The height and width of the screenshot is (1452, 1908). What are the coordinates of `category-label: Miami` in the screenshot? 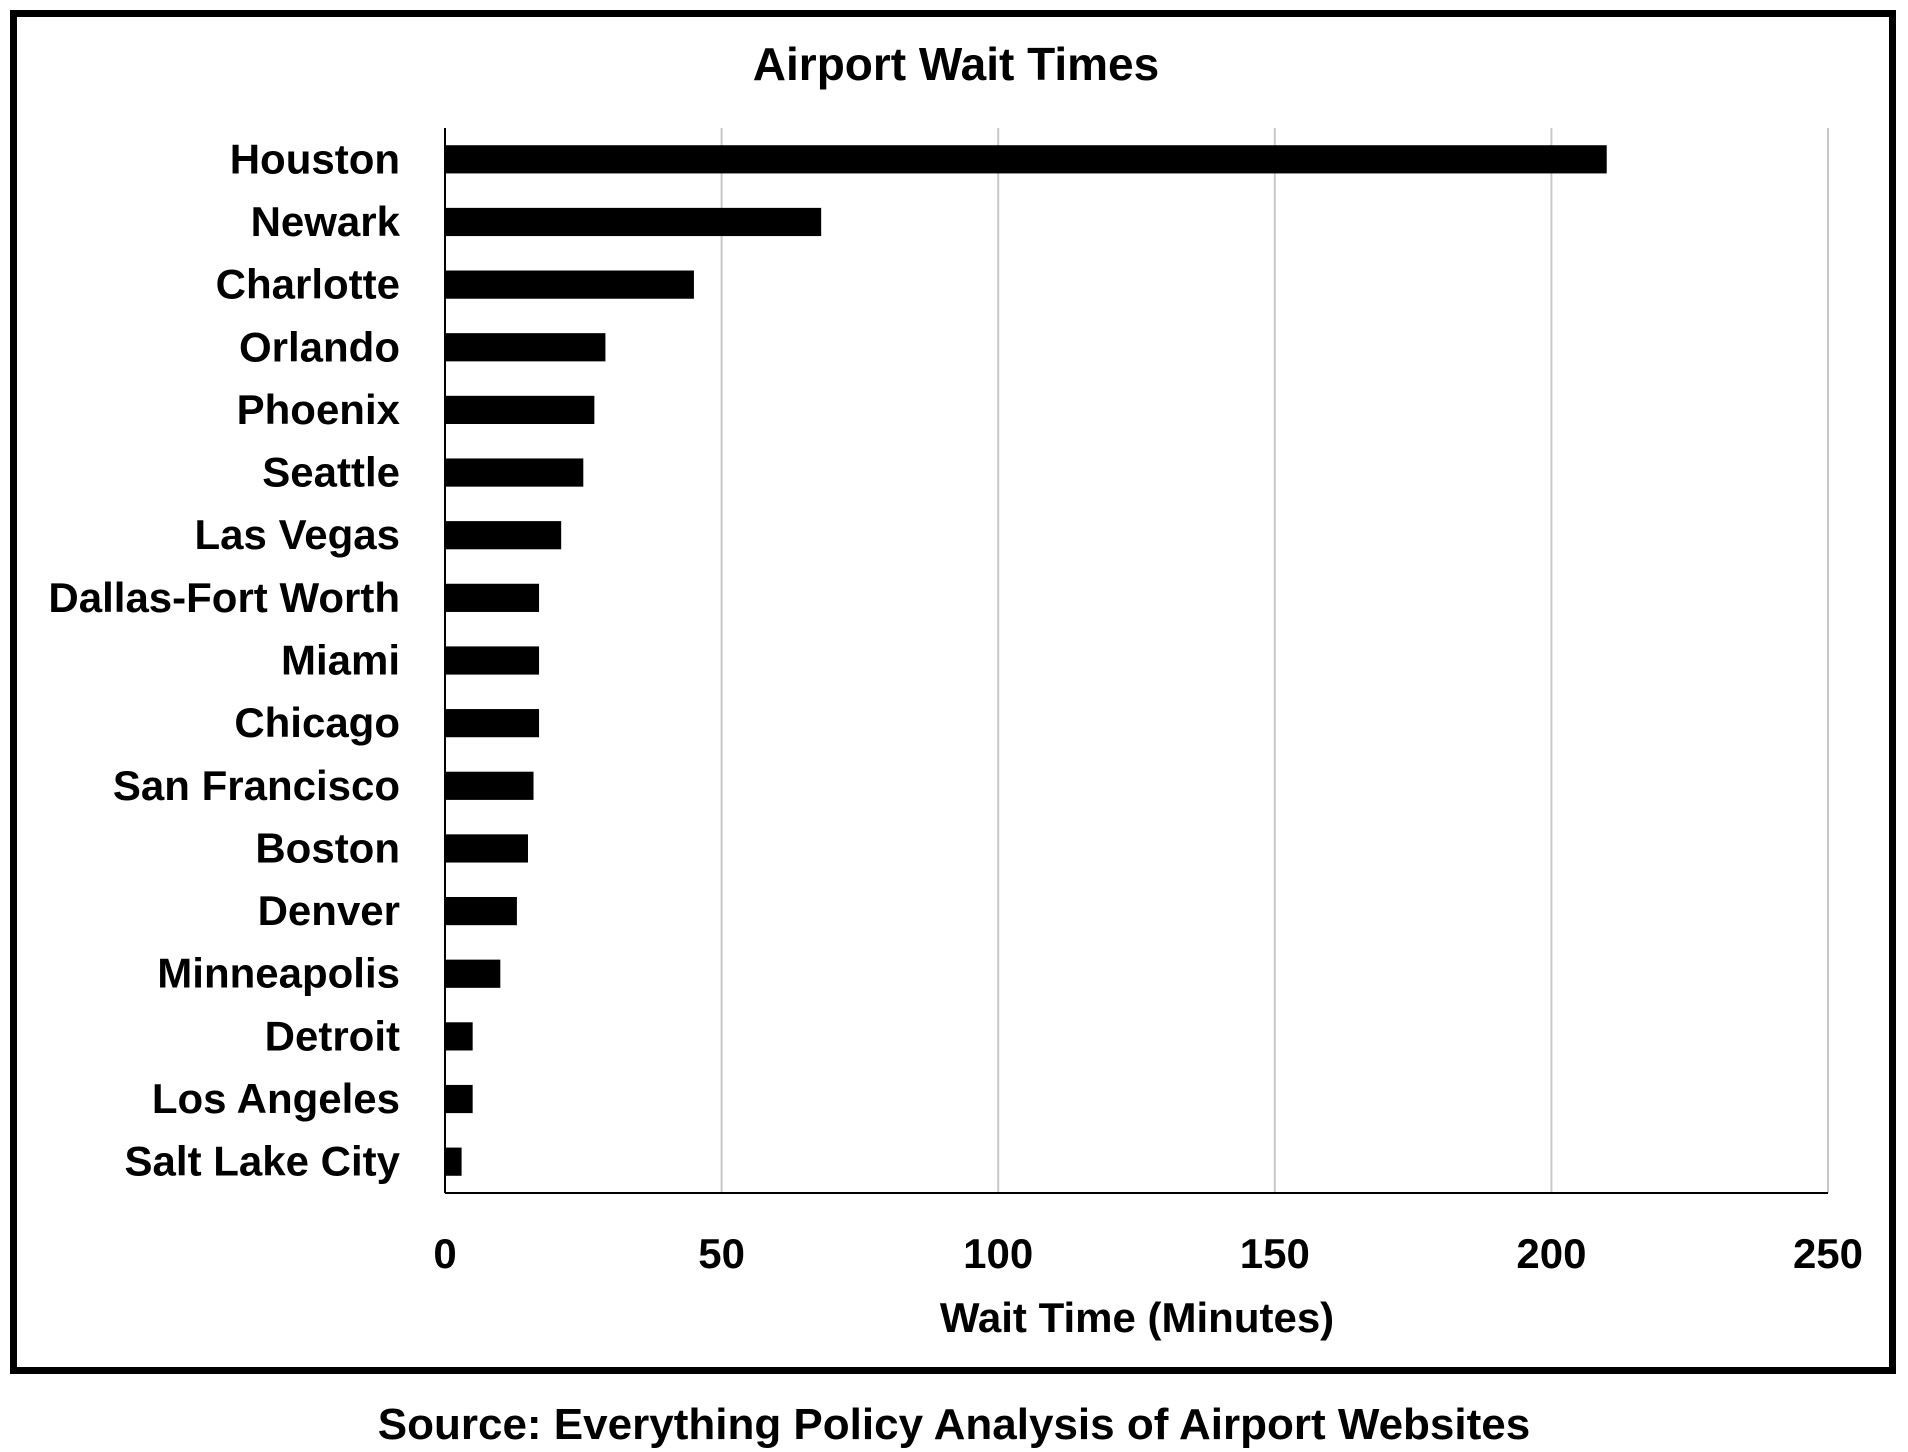 It's located at (340, 660).